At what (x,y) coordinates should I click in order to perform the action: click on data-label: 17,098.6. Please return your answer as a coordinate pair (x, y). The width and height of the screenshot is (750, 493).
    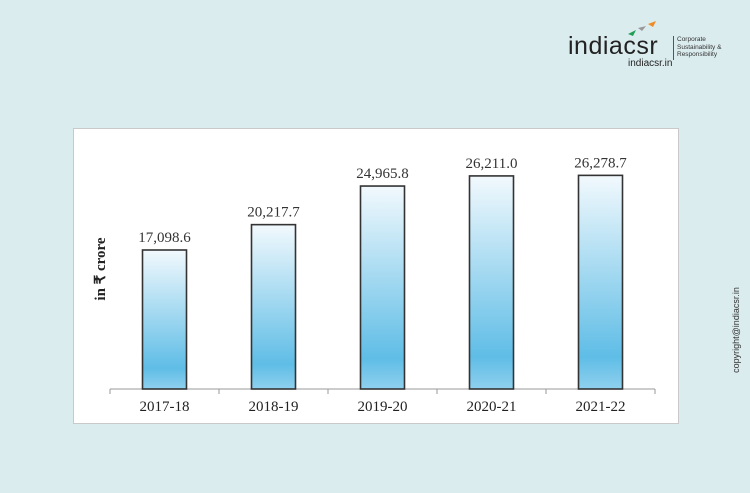
    Looking at the image, I should click on (164, 238).